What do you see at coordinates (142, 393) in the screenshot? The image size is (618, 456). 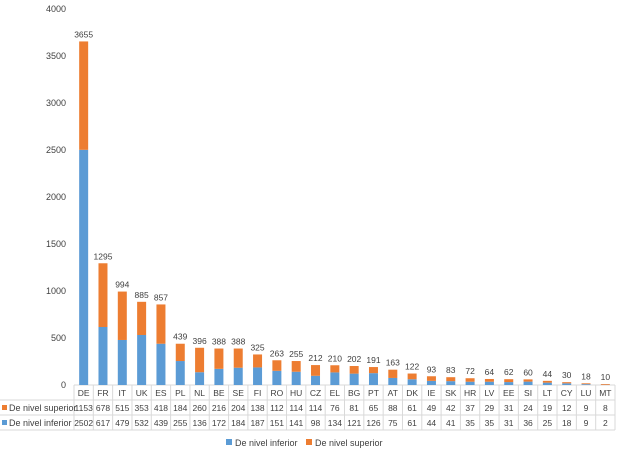 I see `category-label: UK` at bounding box center [142, 393].